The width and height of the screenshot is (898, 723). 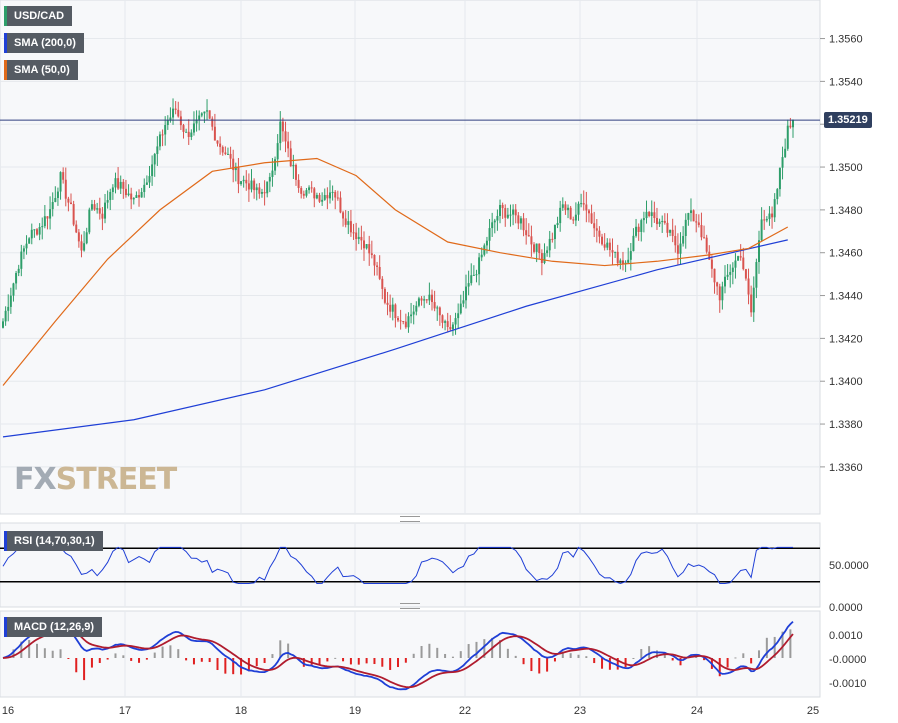 I want to click on legend-usdcad-label: USD/CAD, so click(x=39, y=16).